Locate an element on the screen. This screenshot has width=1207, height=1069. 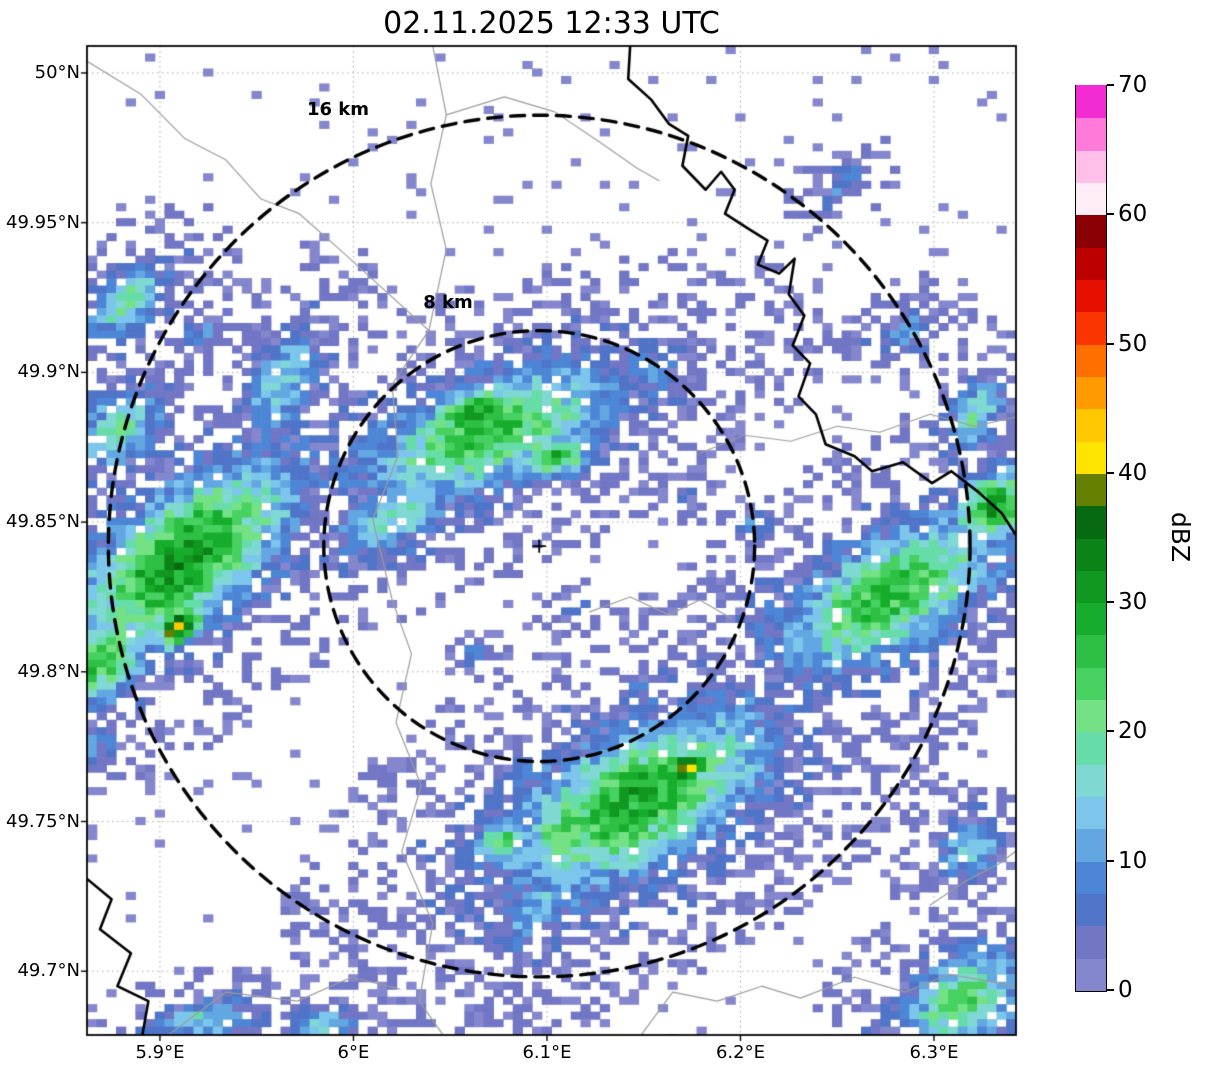
colorbar-tick-label: 10 is located at coordinates (1133, 860).